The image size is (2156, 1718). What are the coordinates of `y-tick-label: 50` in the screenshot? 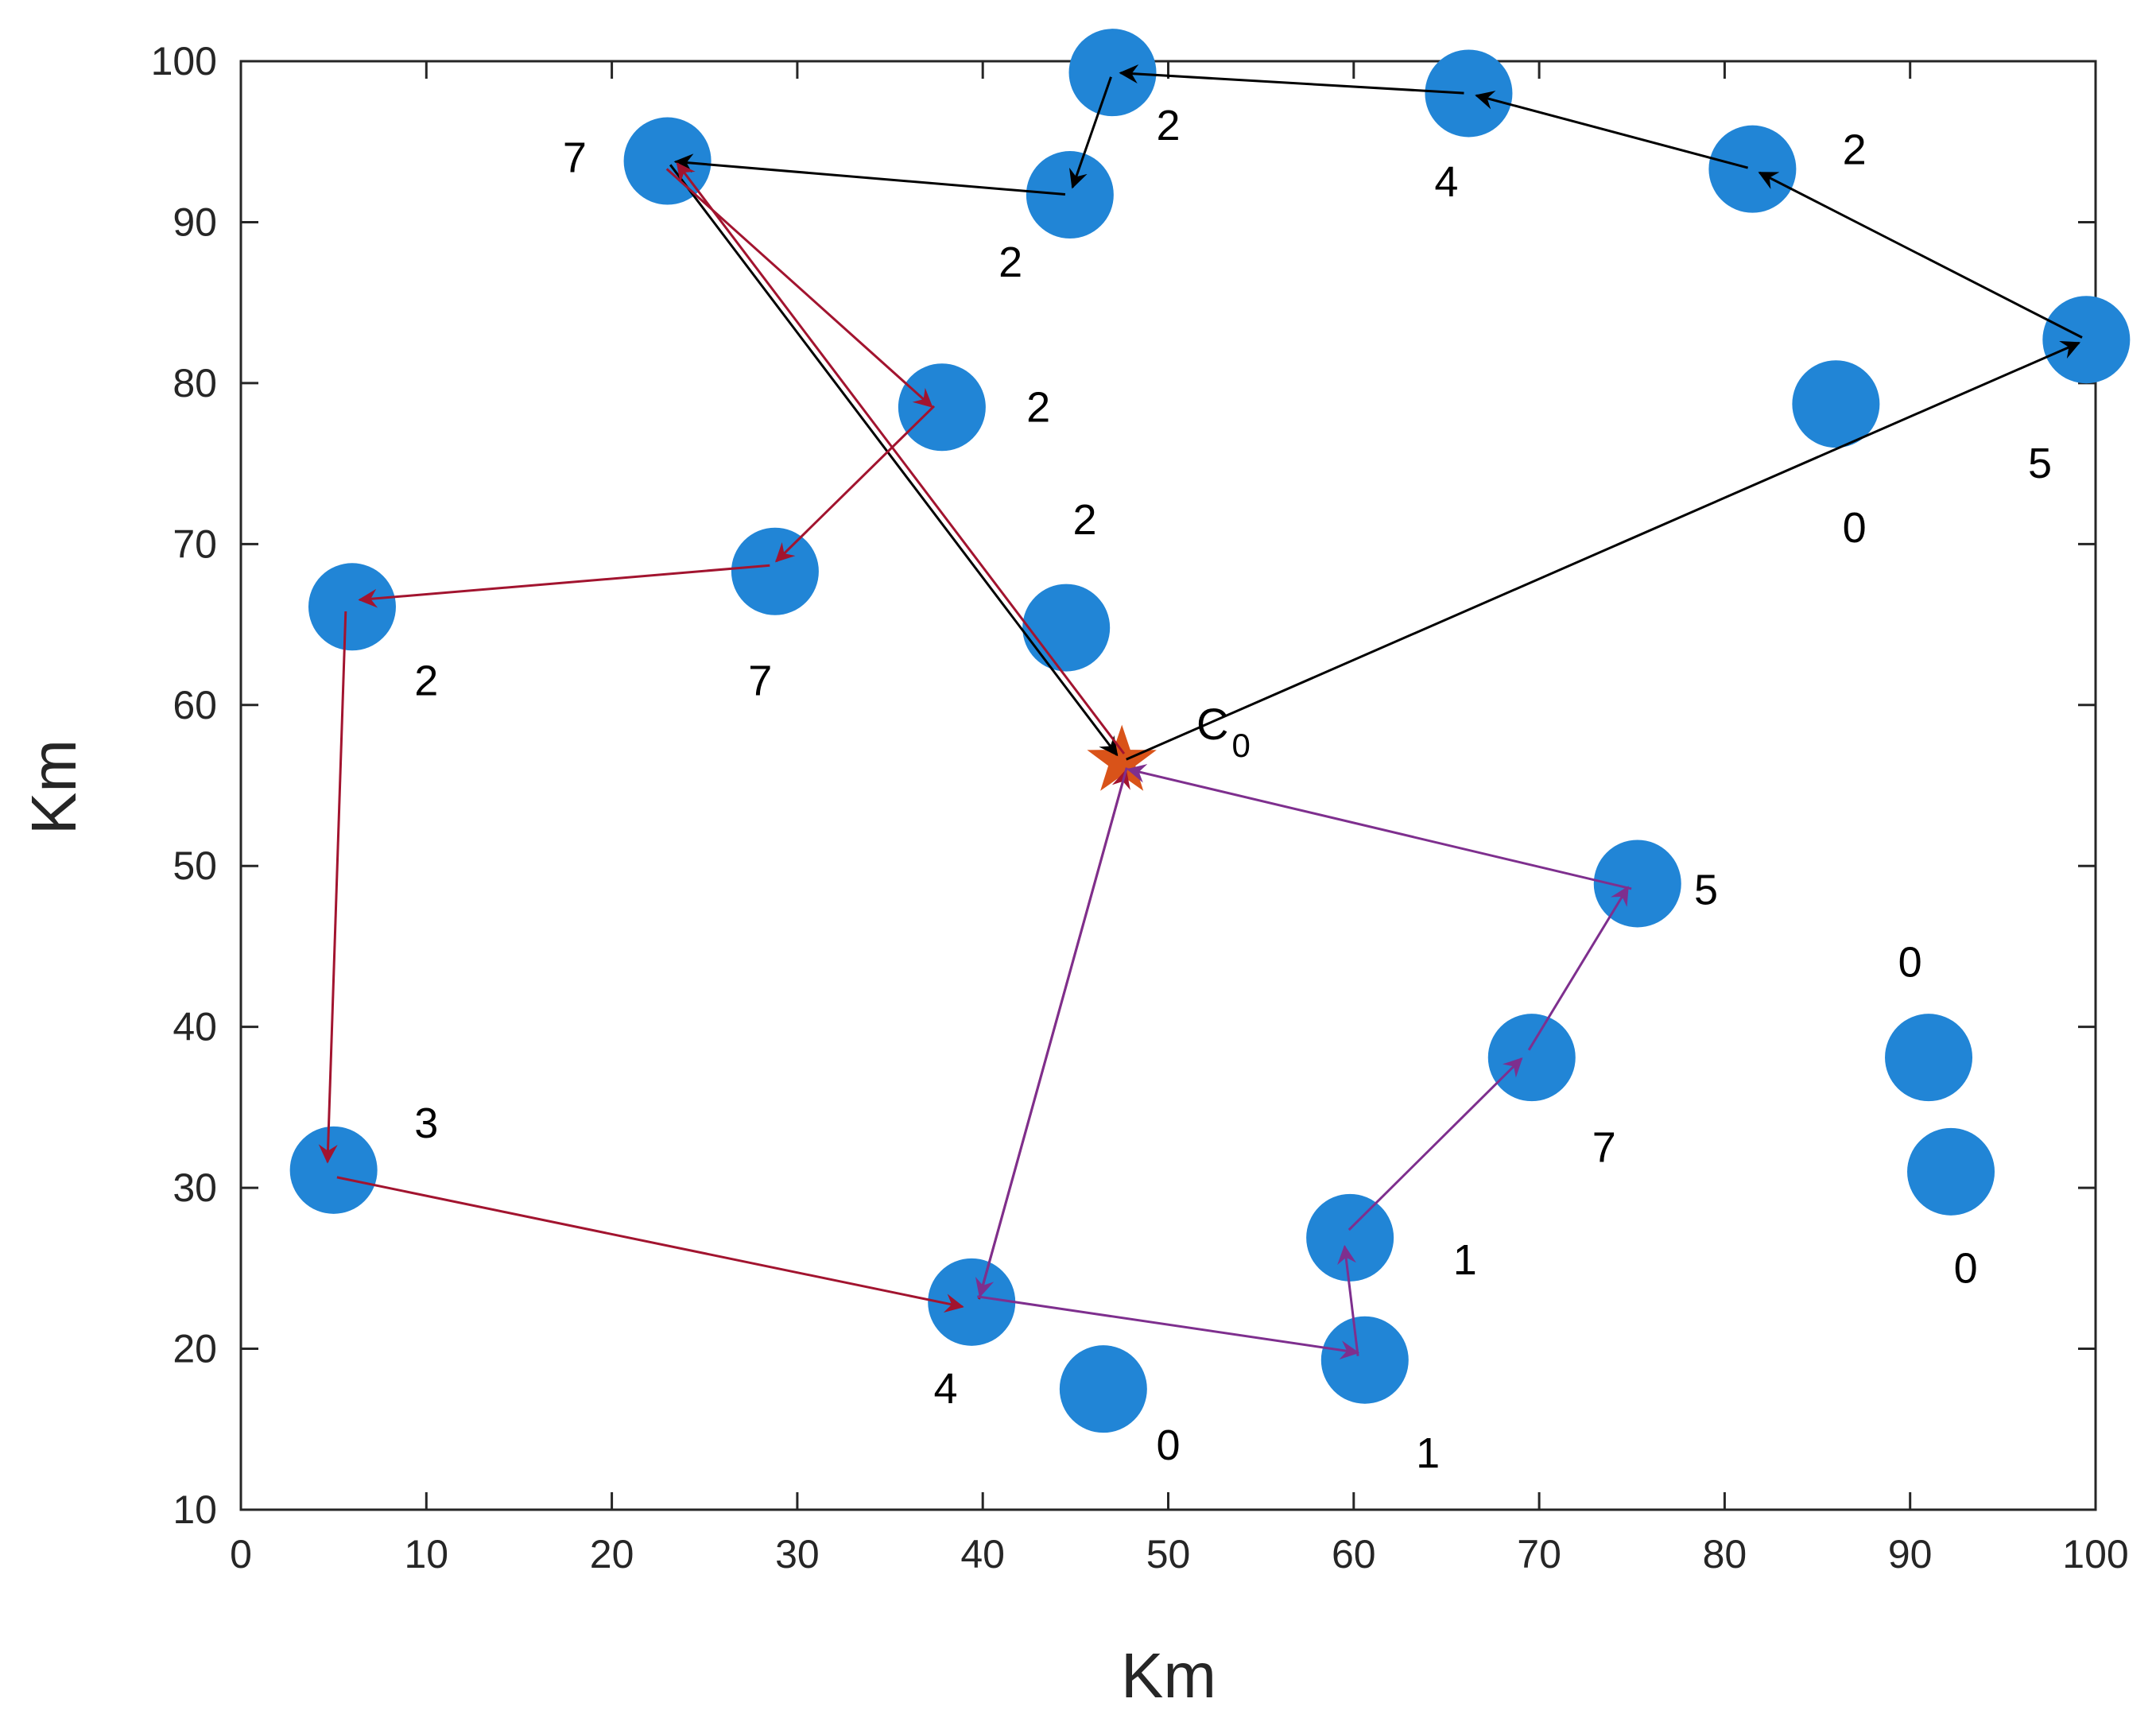 It's located at (195, 866).